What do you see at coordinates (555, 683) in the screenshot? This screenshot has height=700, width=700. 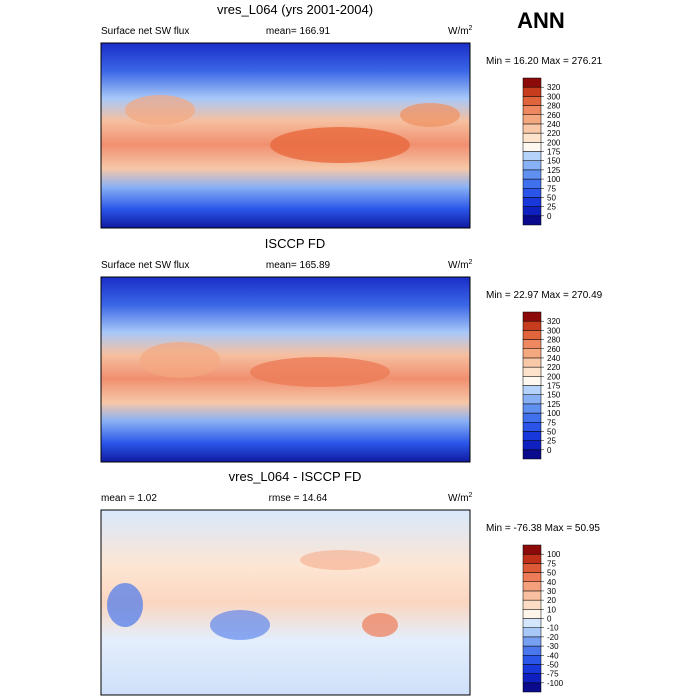 I see `colorbar-label: -100` at bounding box center [555, 683].